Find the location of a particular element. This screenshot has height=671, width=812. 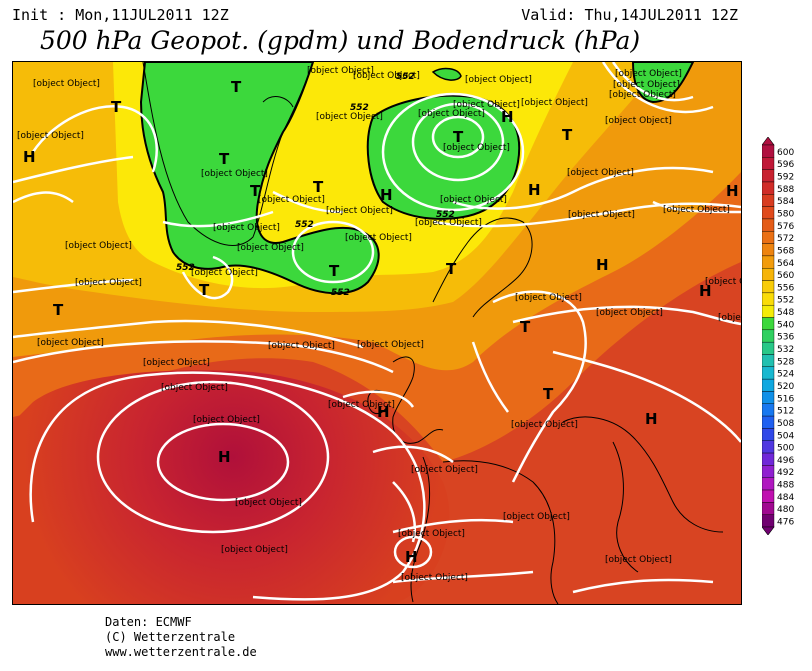

scale-label: 556 is located at coordinates (785, 288).